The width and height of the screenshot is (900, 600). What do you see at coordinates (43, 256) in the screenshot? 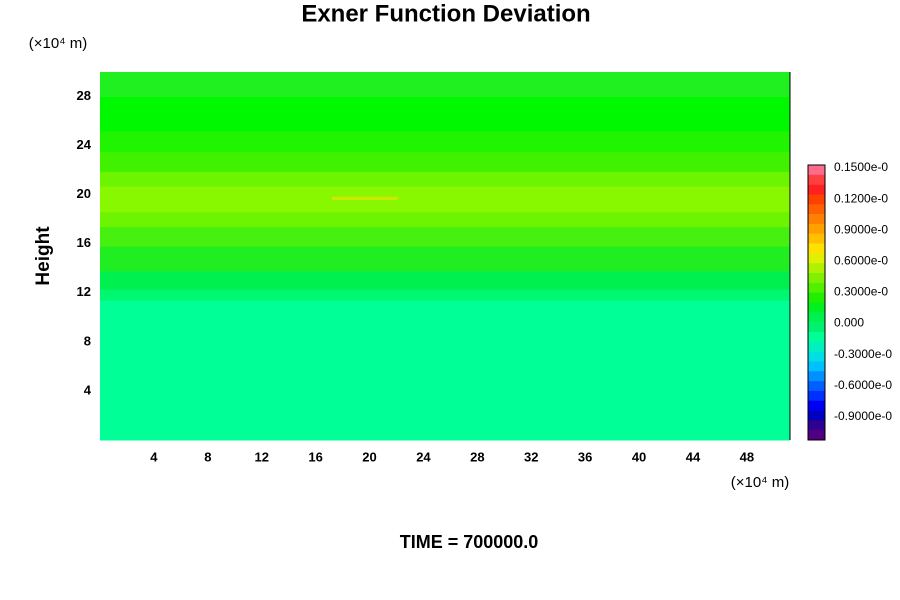
I see `y-axis-label: Height` at bounding box center [43, 256].